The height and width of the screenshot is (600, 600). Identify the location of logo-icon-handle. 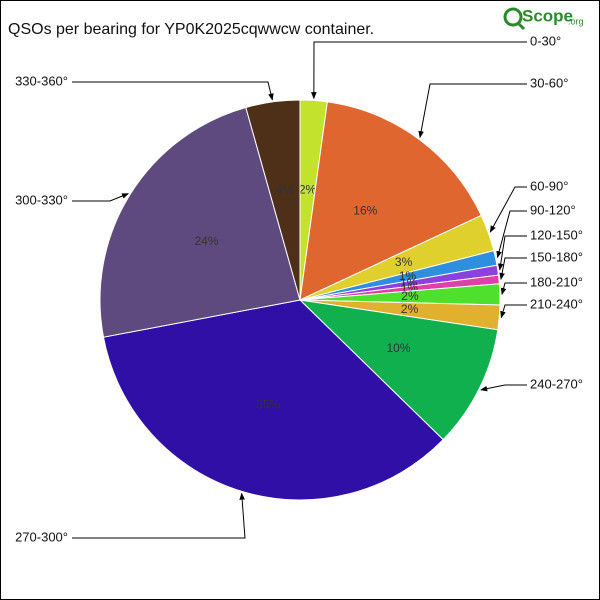
(521, 26).